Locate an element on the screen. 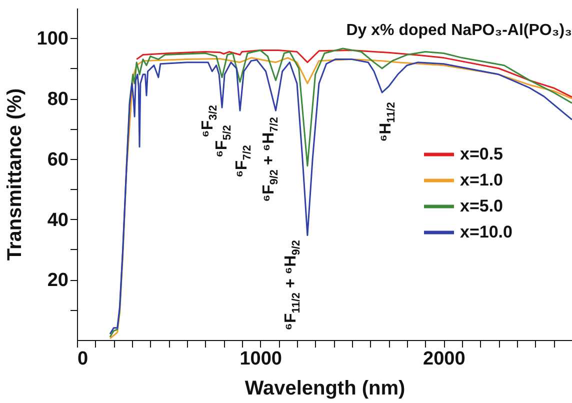 Image resolution: width=572 pixels, height=403 pixels. x-axis-title: Wavelength (nm) is located at coordinates (325, 389).